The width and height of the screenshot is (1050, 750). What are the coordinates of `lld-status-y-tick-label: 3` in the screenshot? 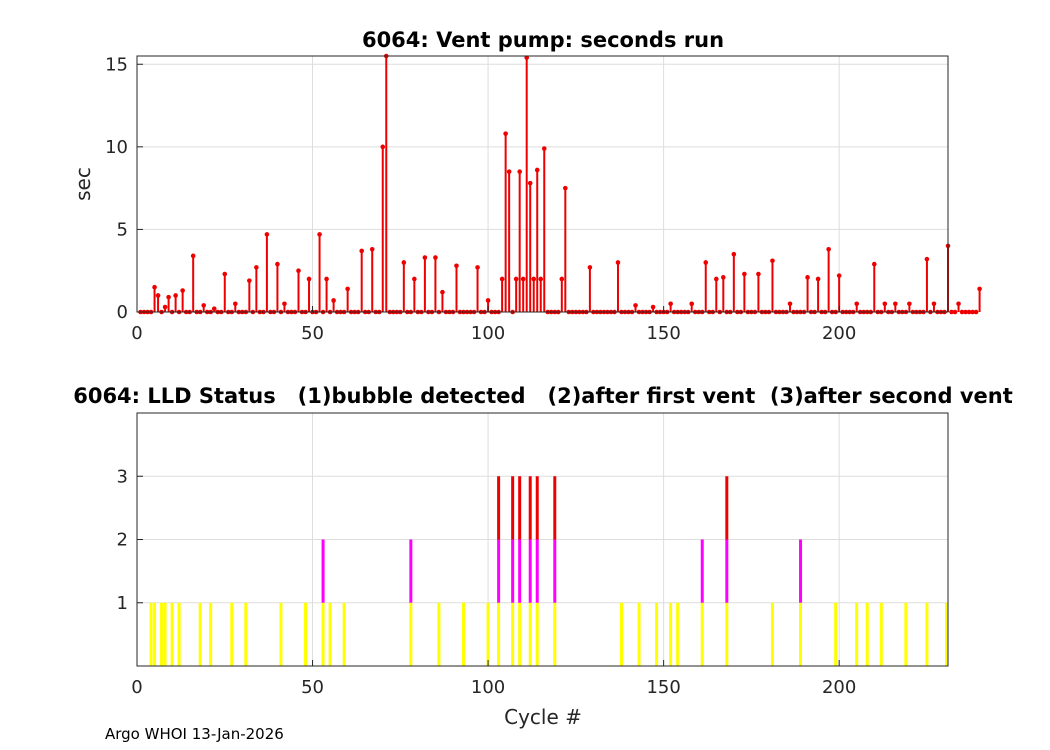 It's located at (122, 476).